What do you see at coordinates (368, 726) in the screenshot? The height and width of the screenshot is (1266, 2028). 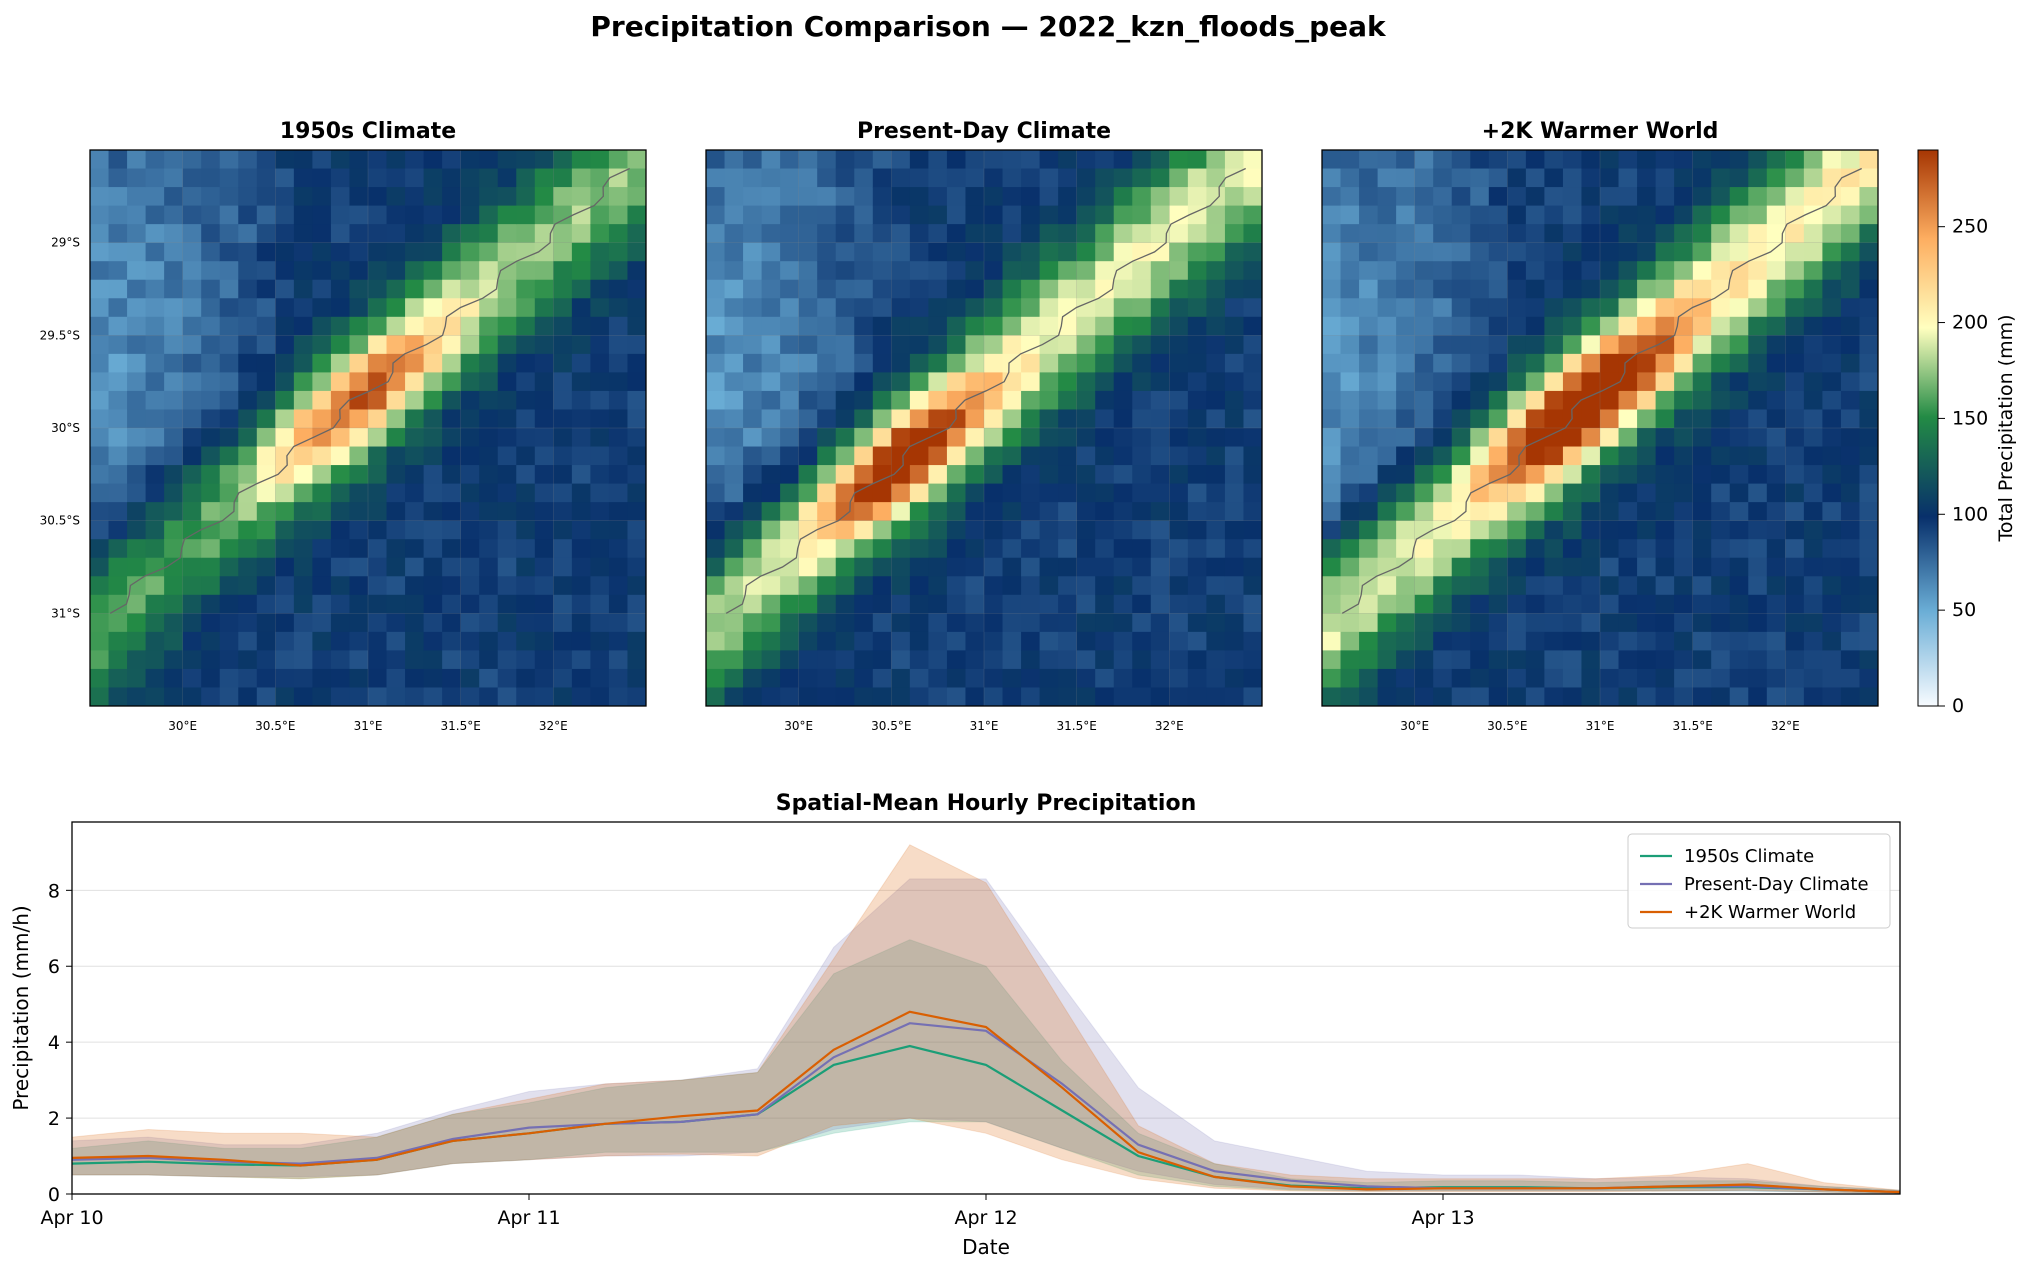 I see `map-x-tick-label: 31°E` at bounding box center [368, 726].